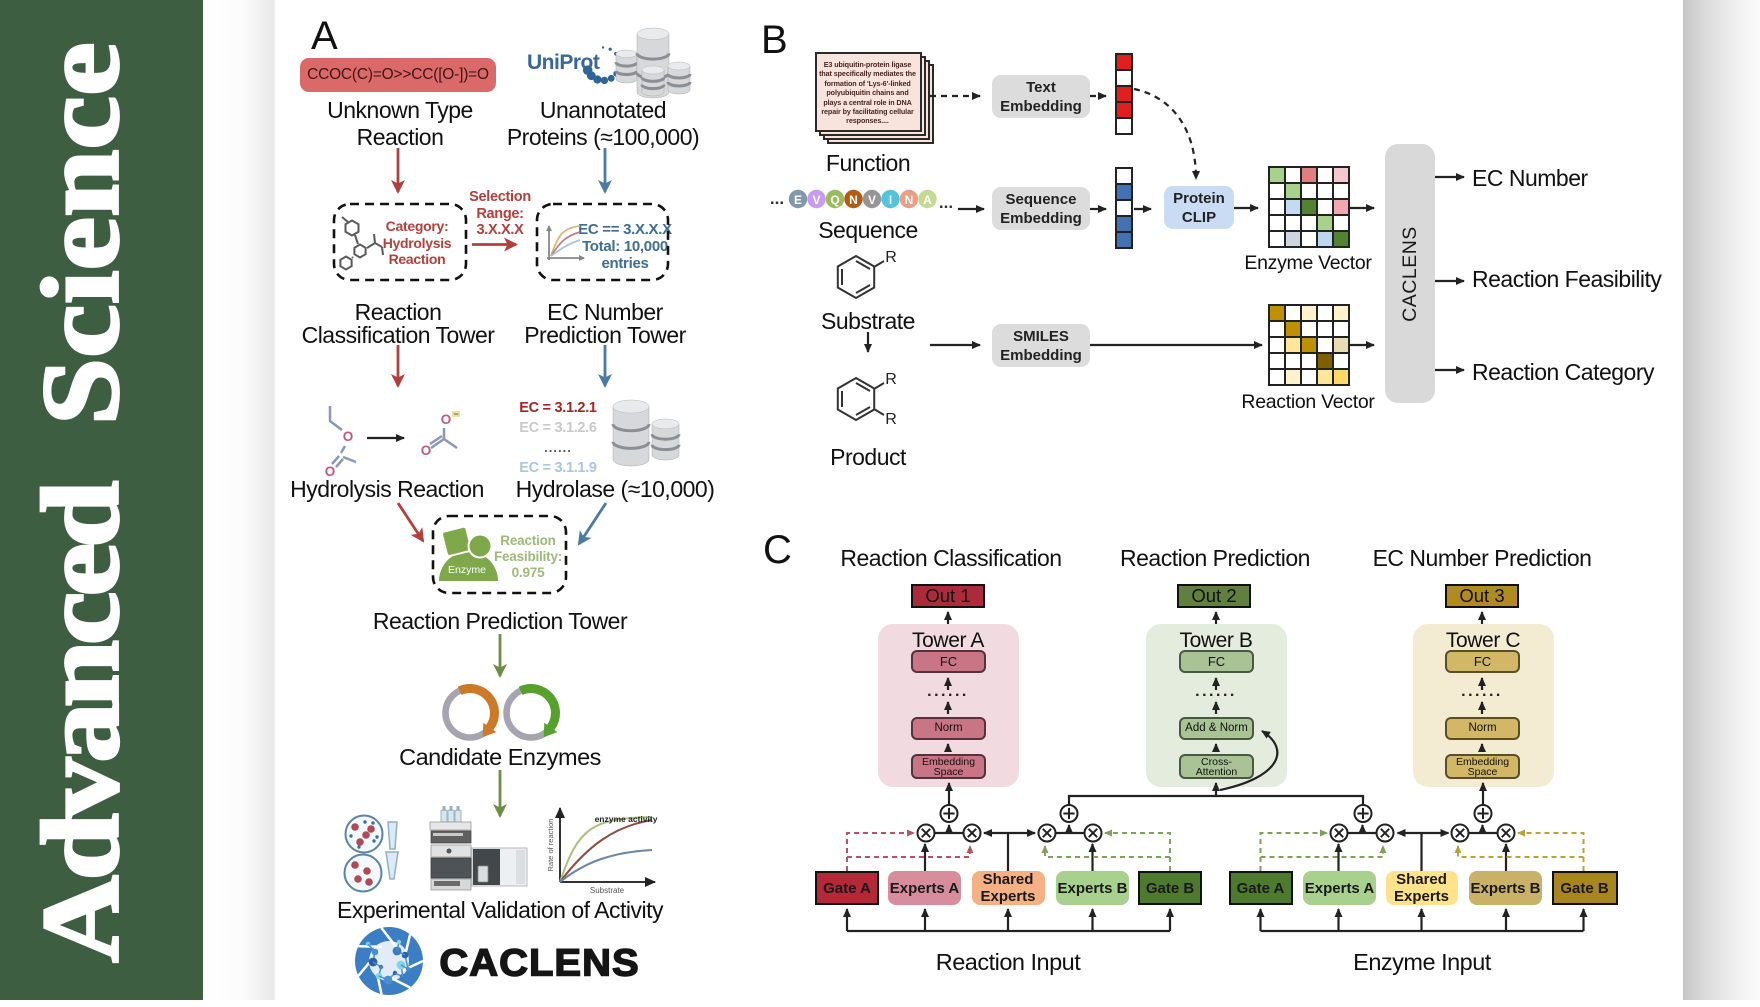 This screenshot has height=1007, width=1760. What do you see at coordinates (834, 200) in the screenshot?
I see `svg-text: Q` at bounding box center [834, 200].